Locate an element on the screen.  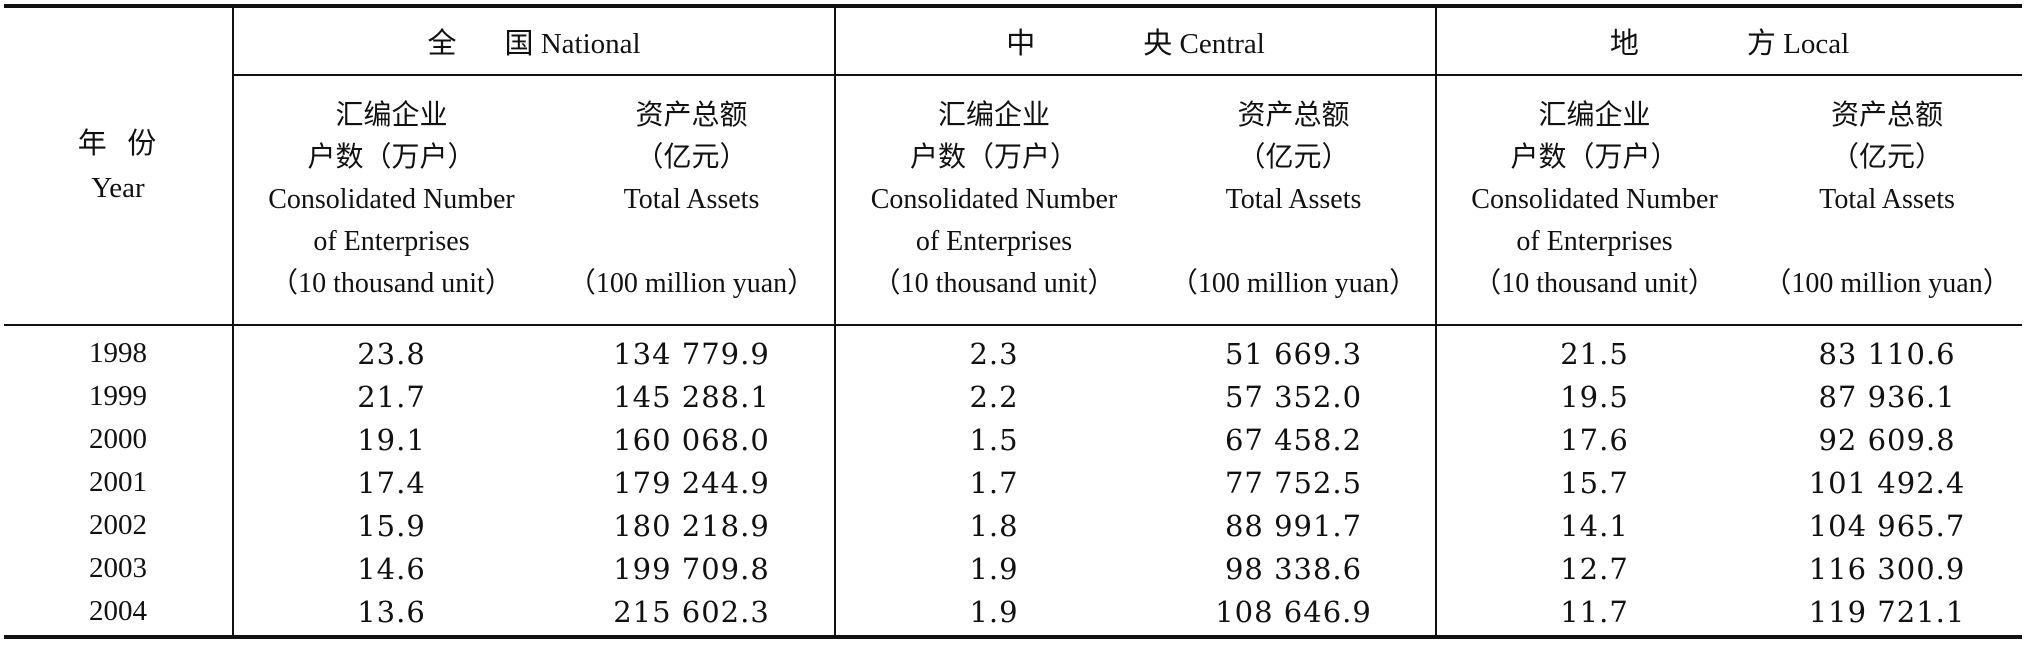
year-header-en: Year is located at coordinates (118, 188).